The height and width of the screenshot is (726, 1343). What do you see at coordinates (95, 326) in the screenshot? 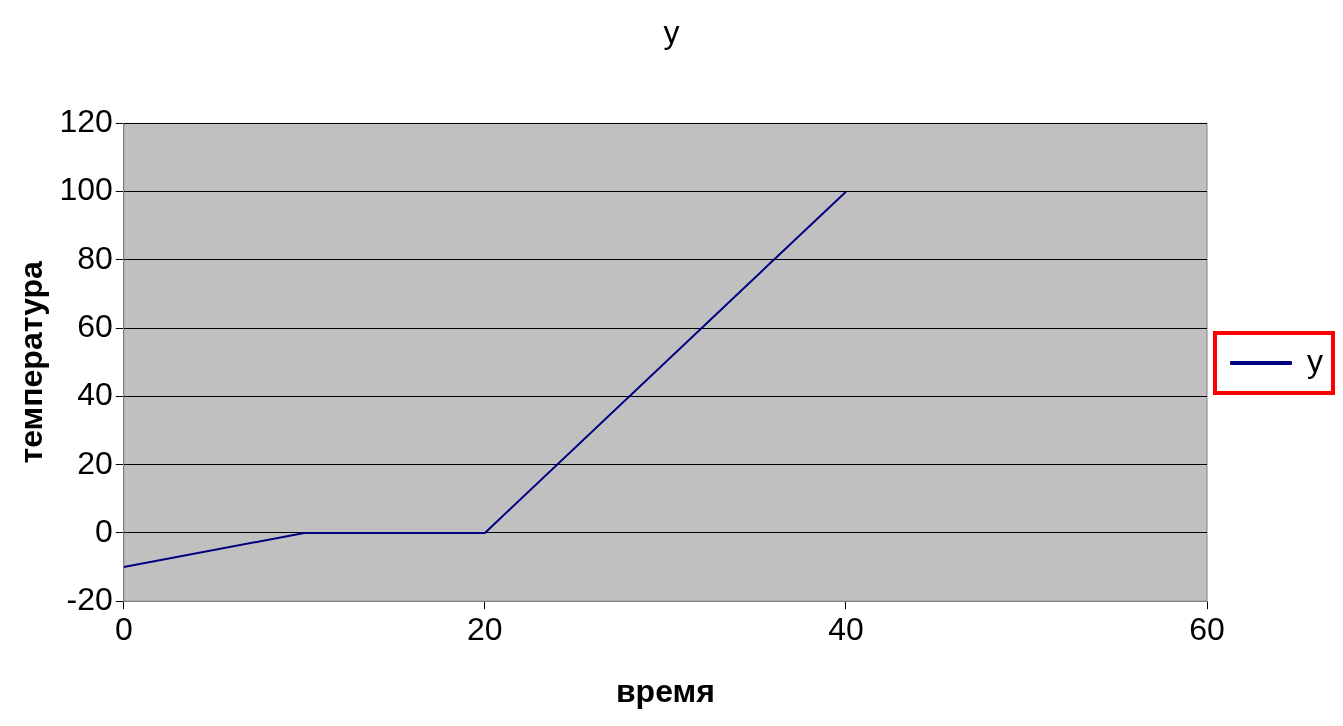
I see `y-tick-label: 60` at bounding box center [95, 326].